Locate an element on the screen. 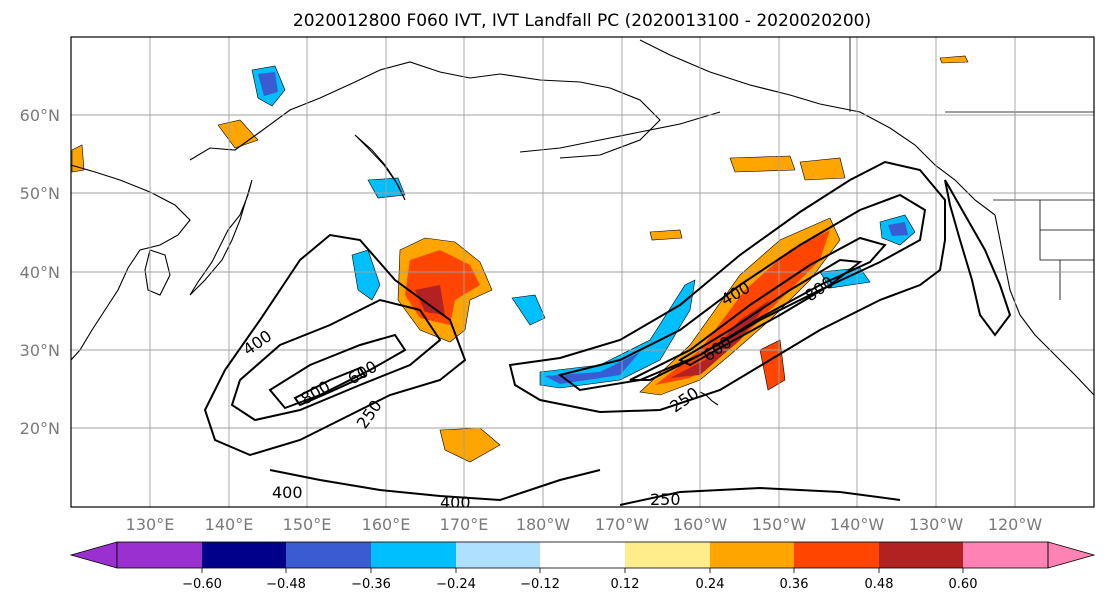  lon-tick: 130°E is located at coordinates (150, 524).